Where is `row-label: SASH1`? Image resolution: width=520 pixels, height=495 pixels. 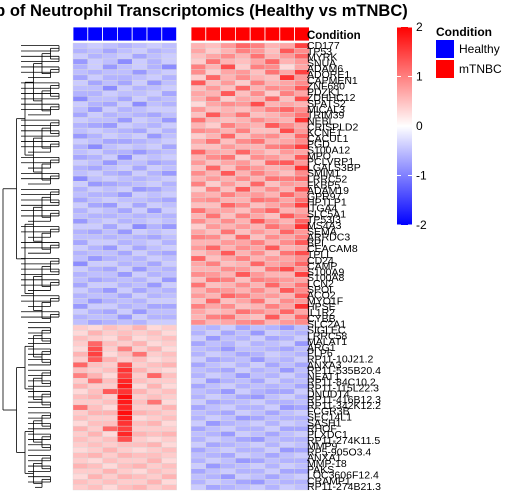 row-label: SASH1 is located at coordinates (324, 423).